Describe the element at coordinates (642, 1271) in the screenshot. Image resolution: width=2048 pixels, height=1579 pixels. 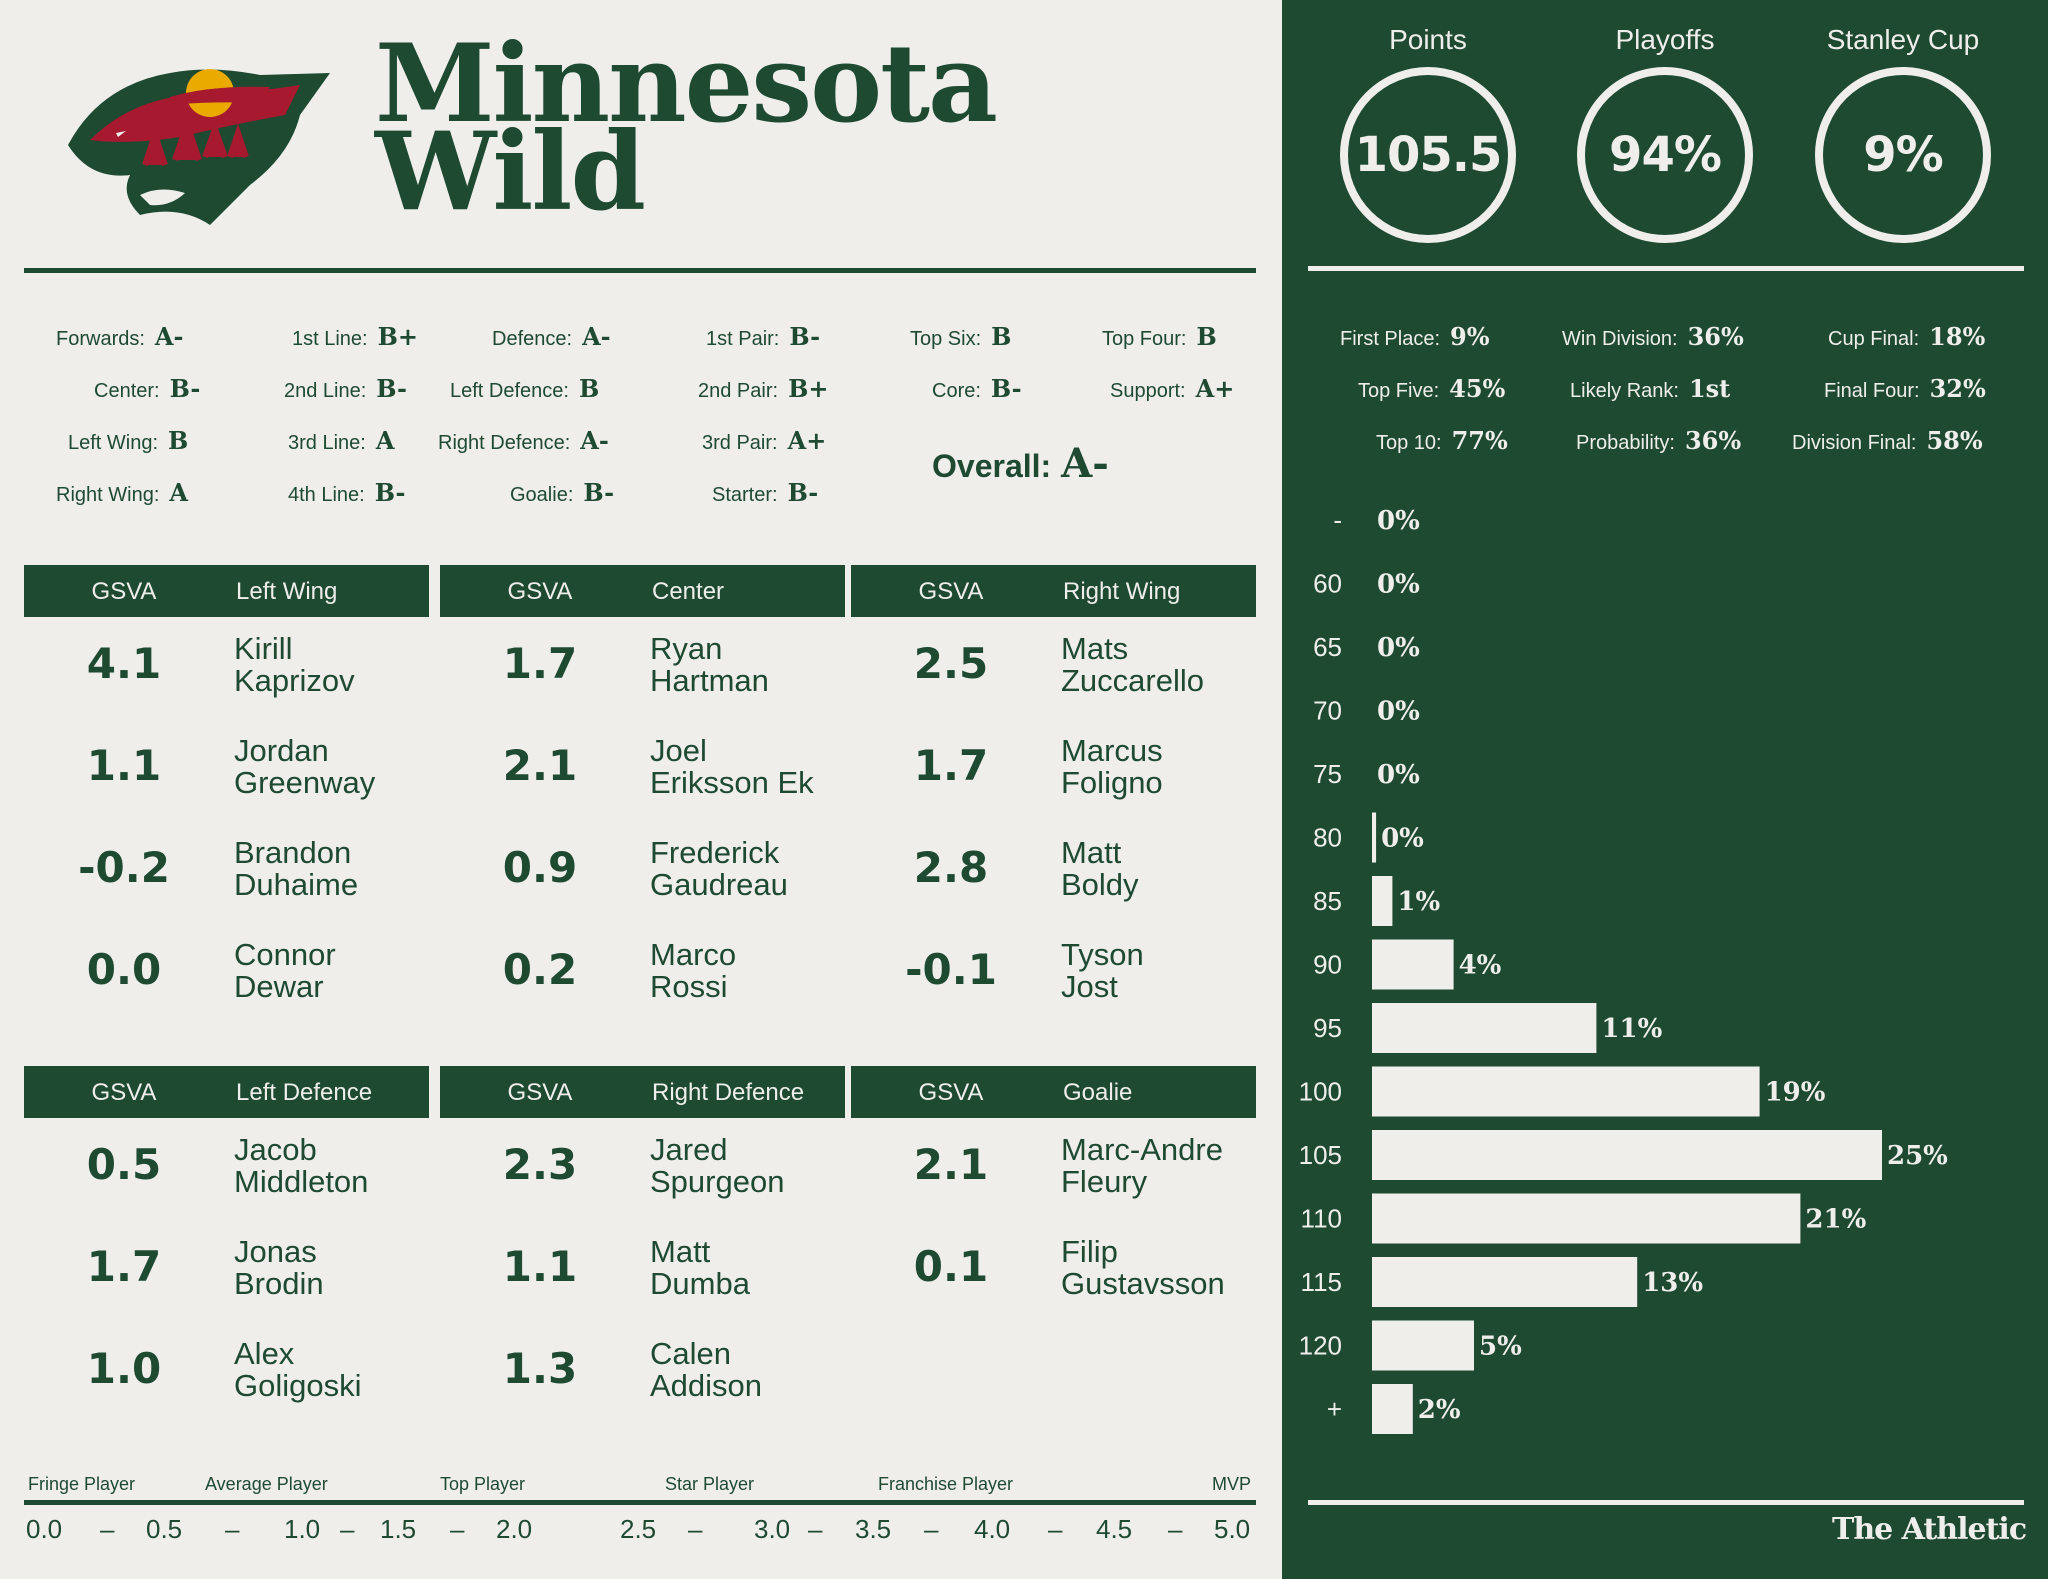
I see `player-row: 1.1 Matt Dumba` at that location.